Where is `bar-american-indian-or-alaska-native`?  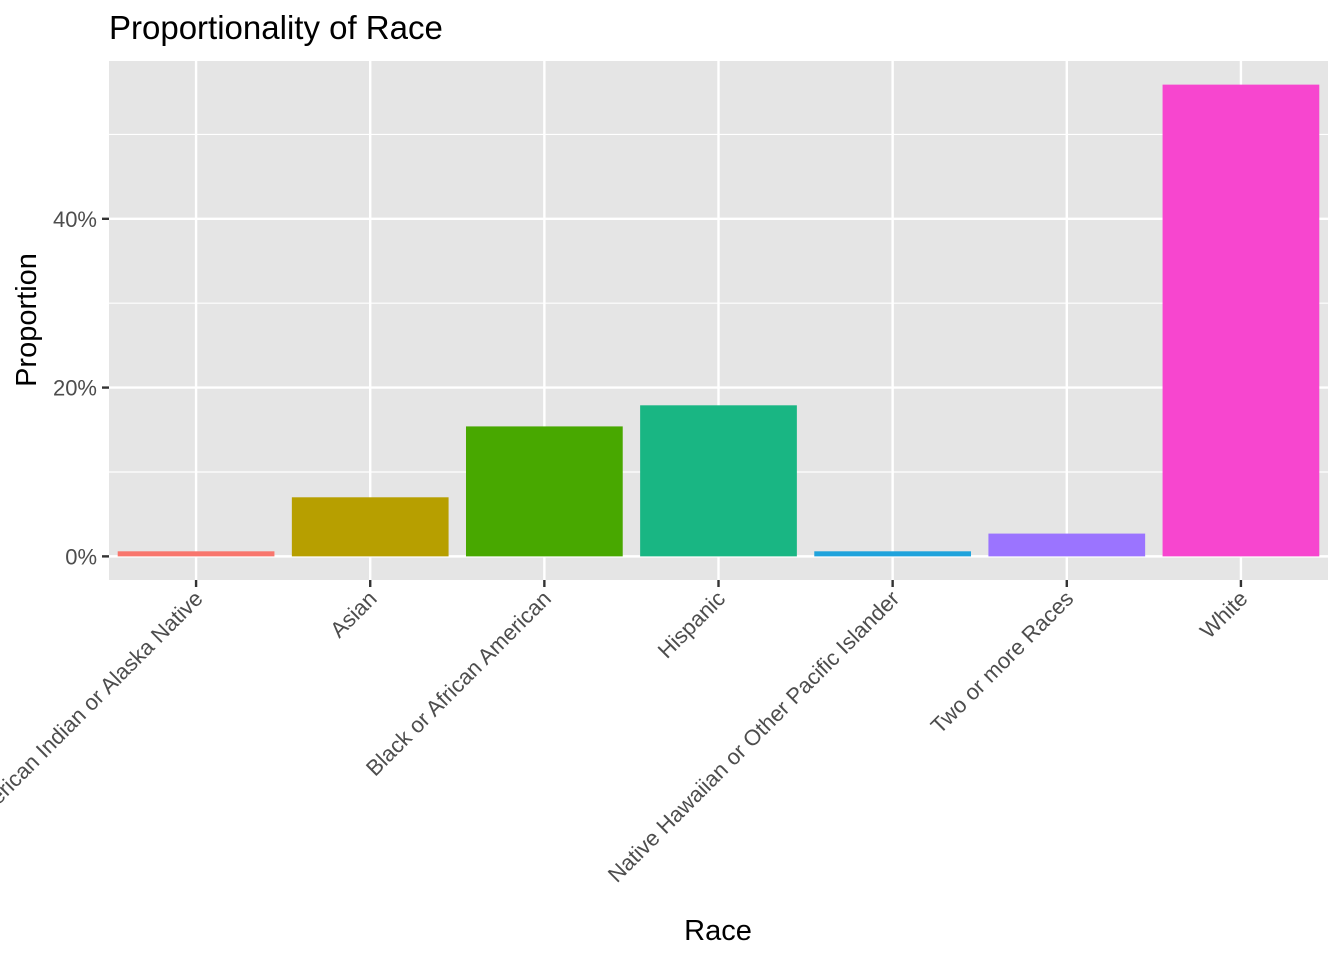
bar-american-indian-or-alaska-native is located at coordinates (196, 554).